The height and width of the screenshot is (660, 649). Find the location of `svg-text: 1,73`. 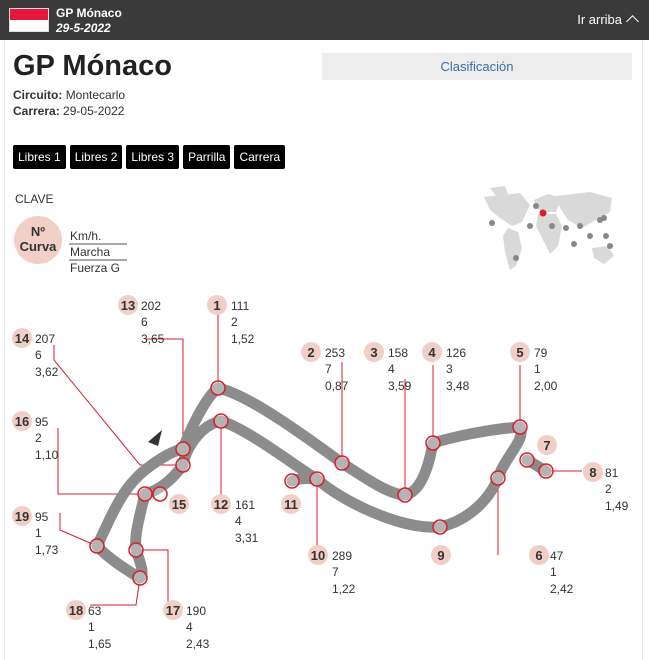

svg-text: 1,73 is located at coordinates (47, 550).